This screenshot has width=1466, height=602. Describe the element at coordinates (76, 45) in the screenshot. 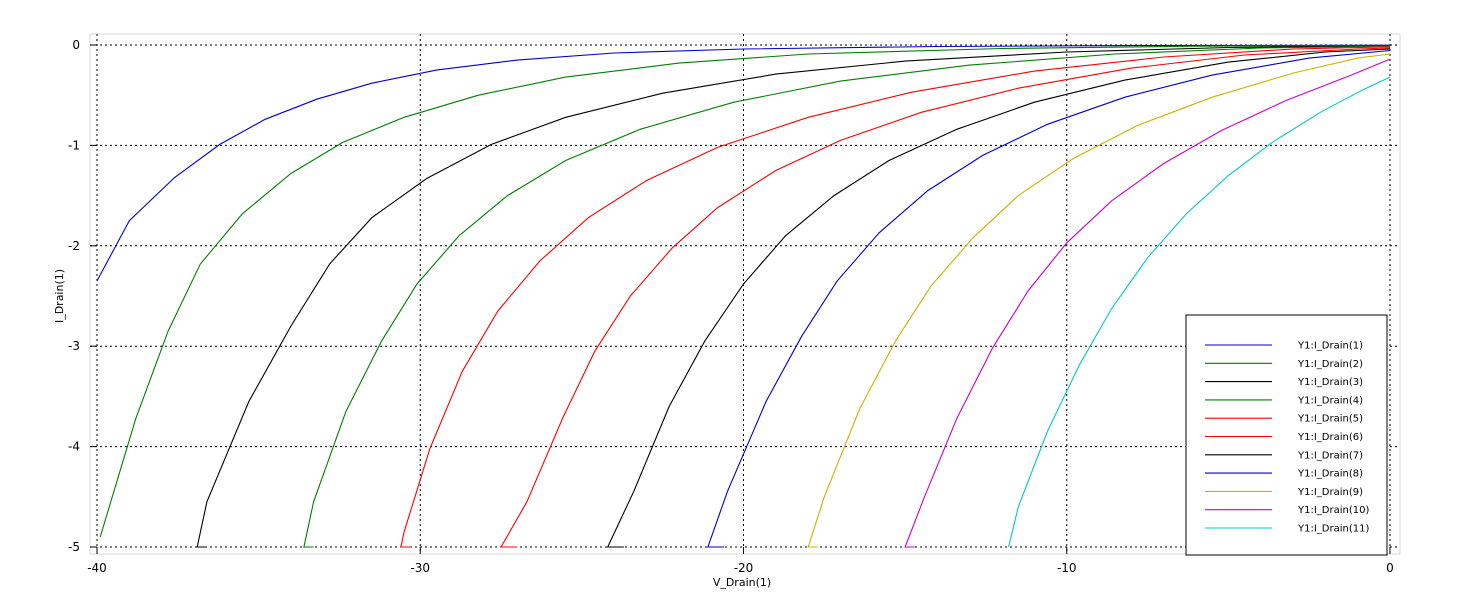

I see `y-tick-label: 0` at that location.